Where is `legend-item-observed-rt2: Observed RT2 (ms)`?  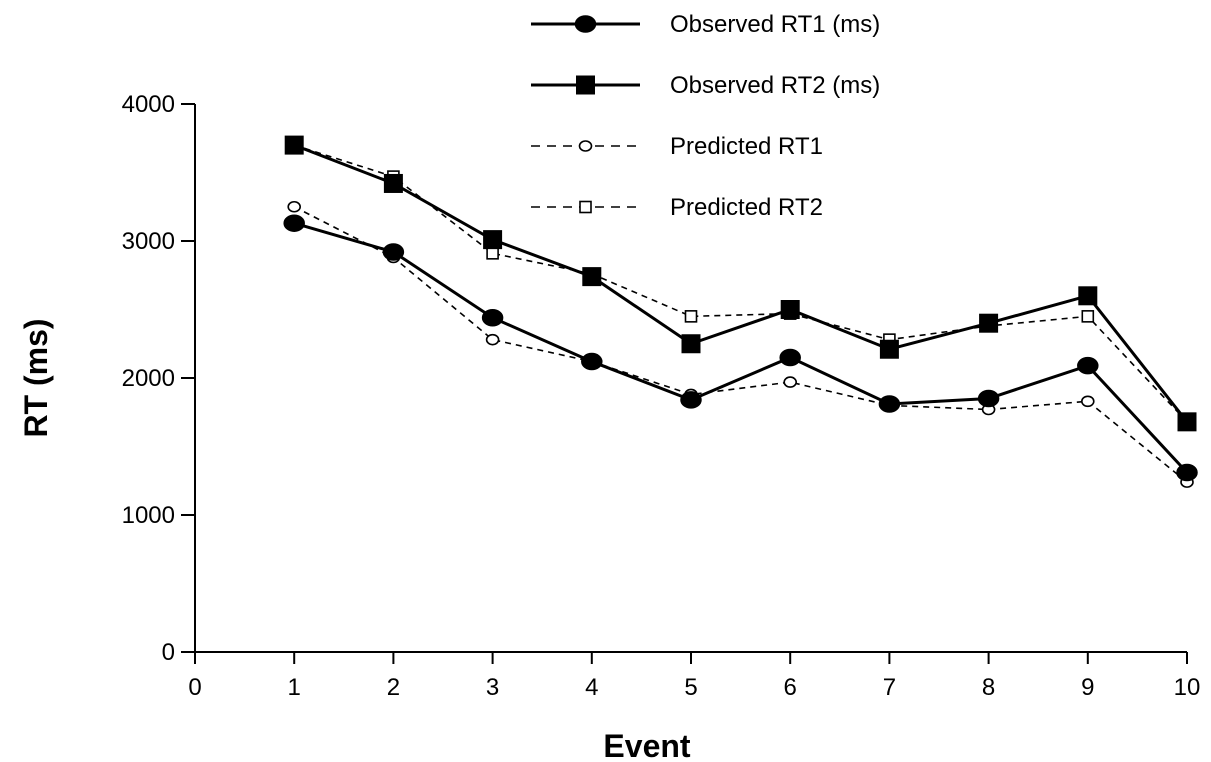
legend-item-observed-rt2: Observed RT2 (ms) is located at coordinates (705, 85).